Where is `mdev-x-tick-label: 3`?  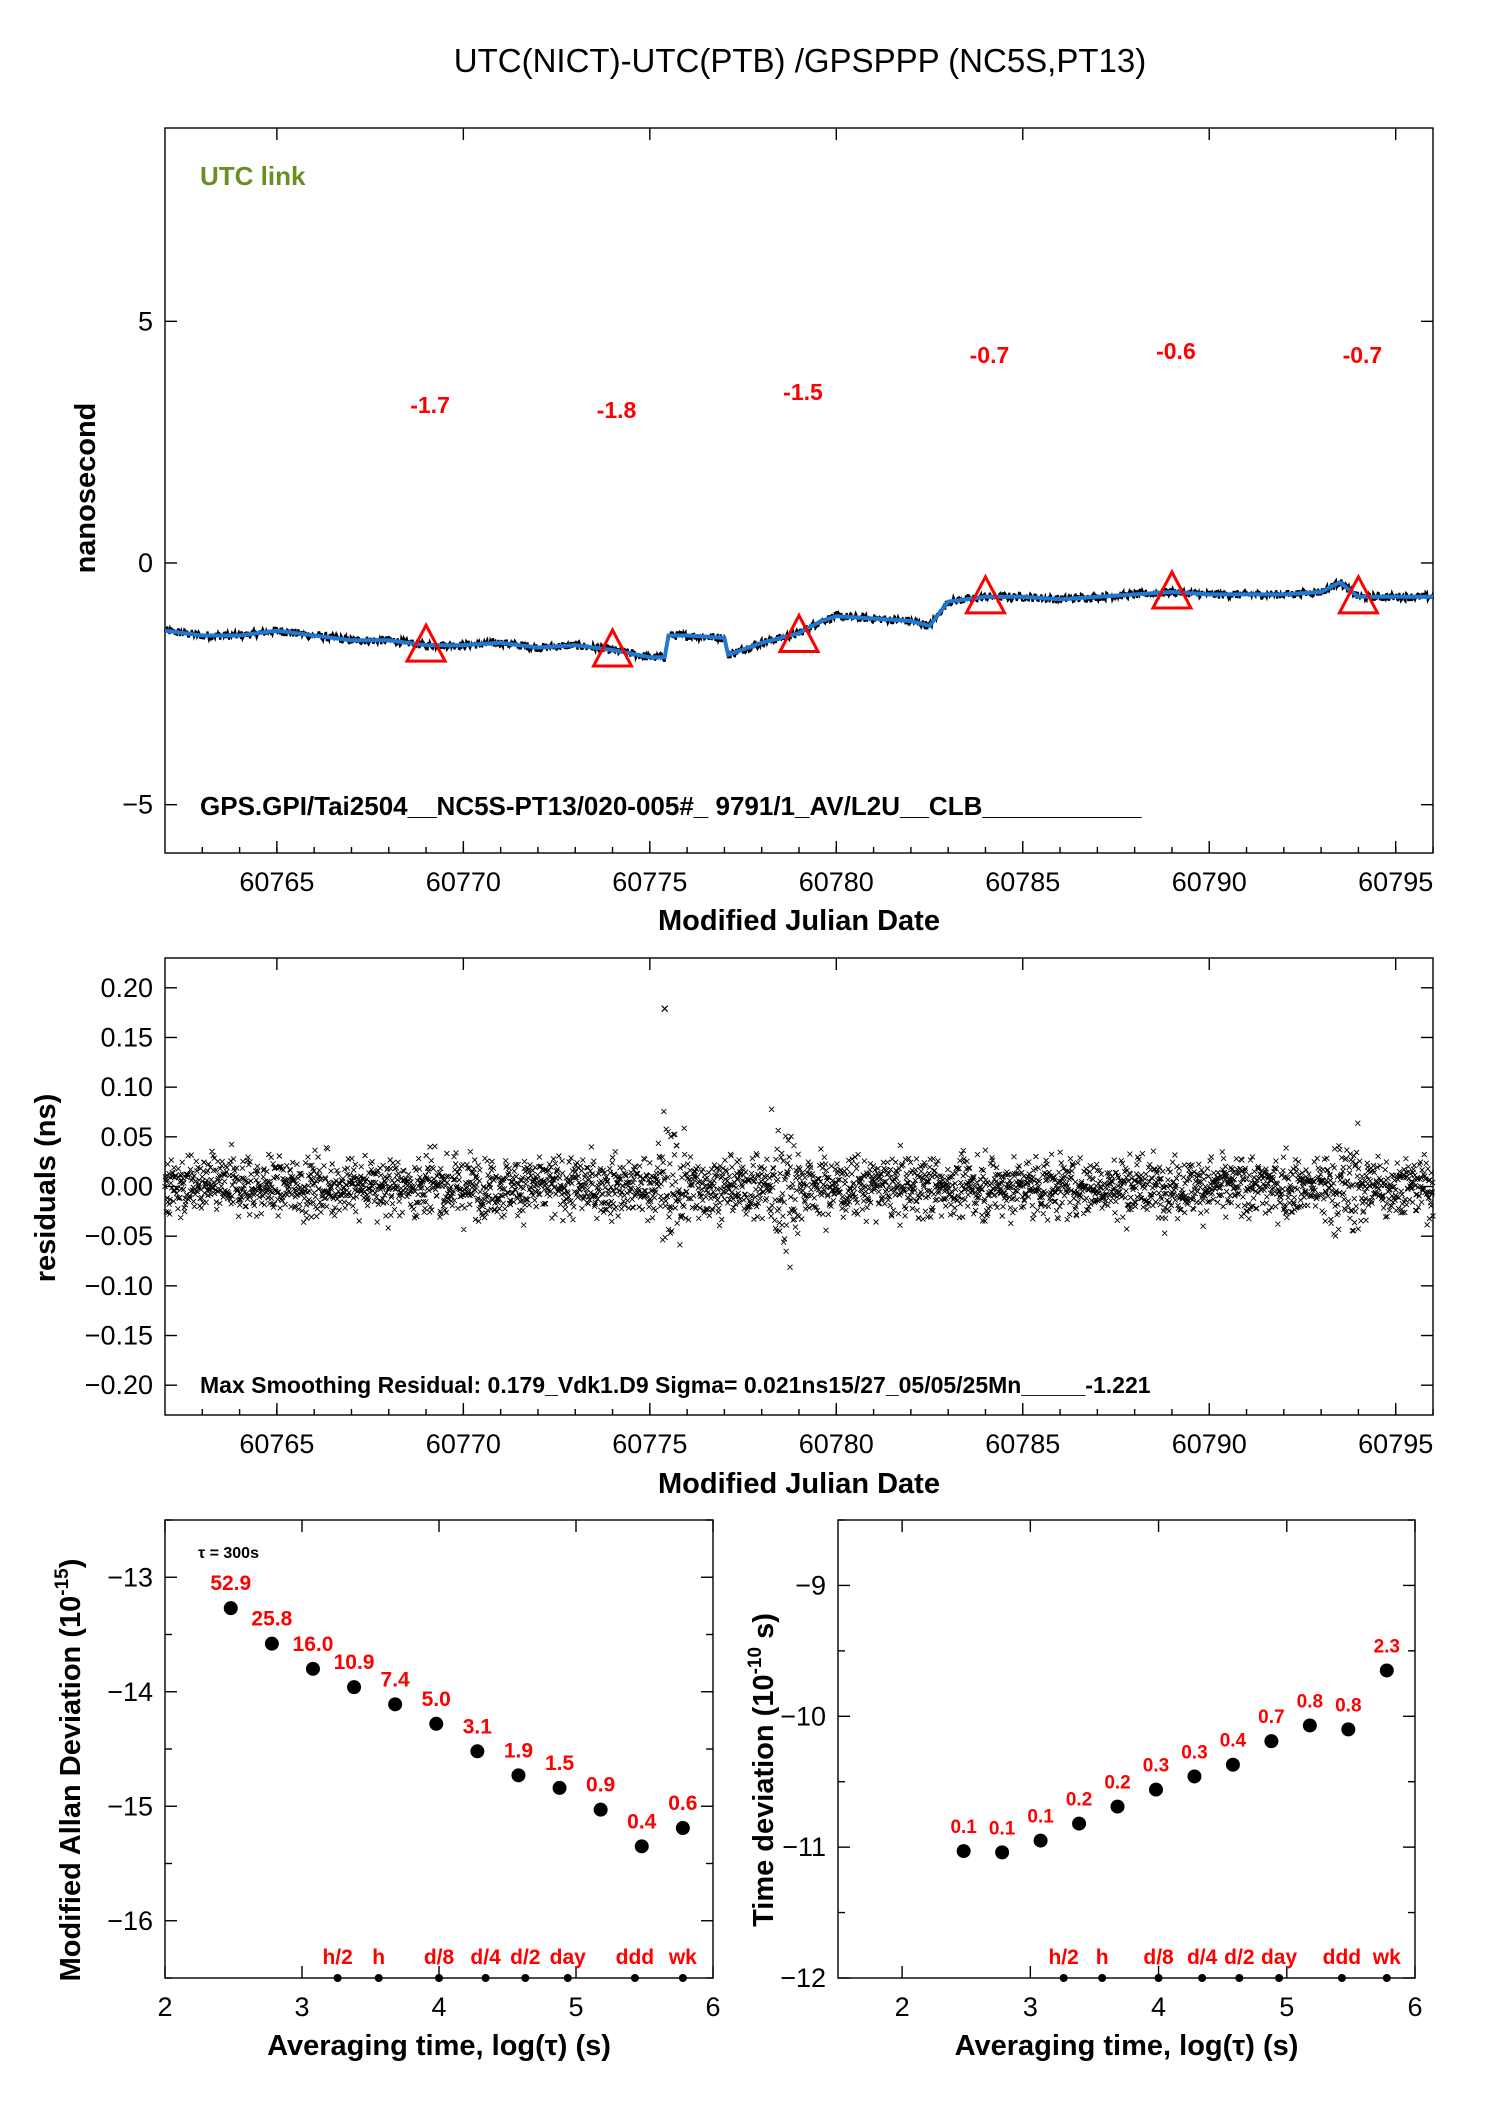
mdev-x-tick-label: 3 is located at coordinates (301, 2007).